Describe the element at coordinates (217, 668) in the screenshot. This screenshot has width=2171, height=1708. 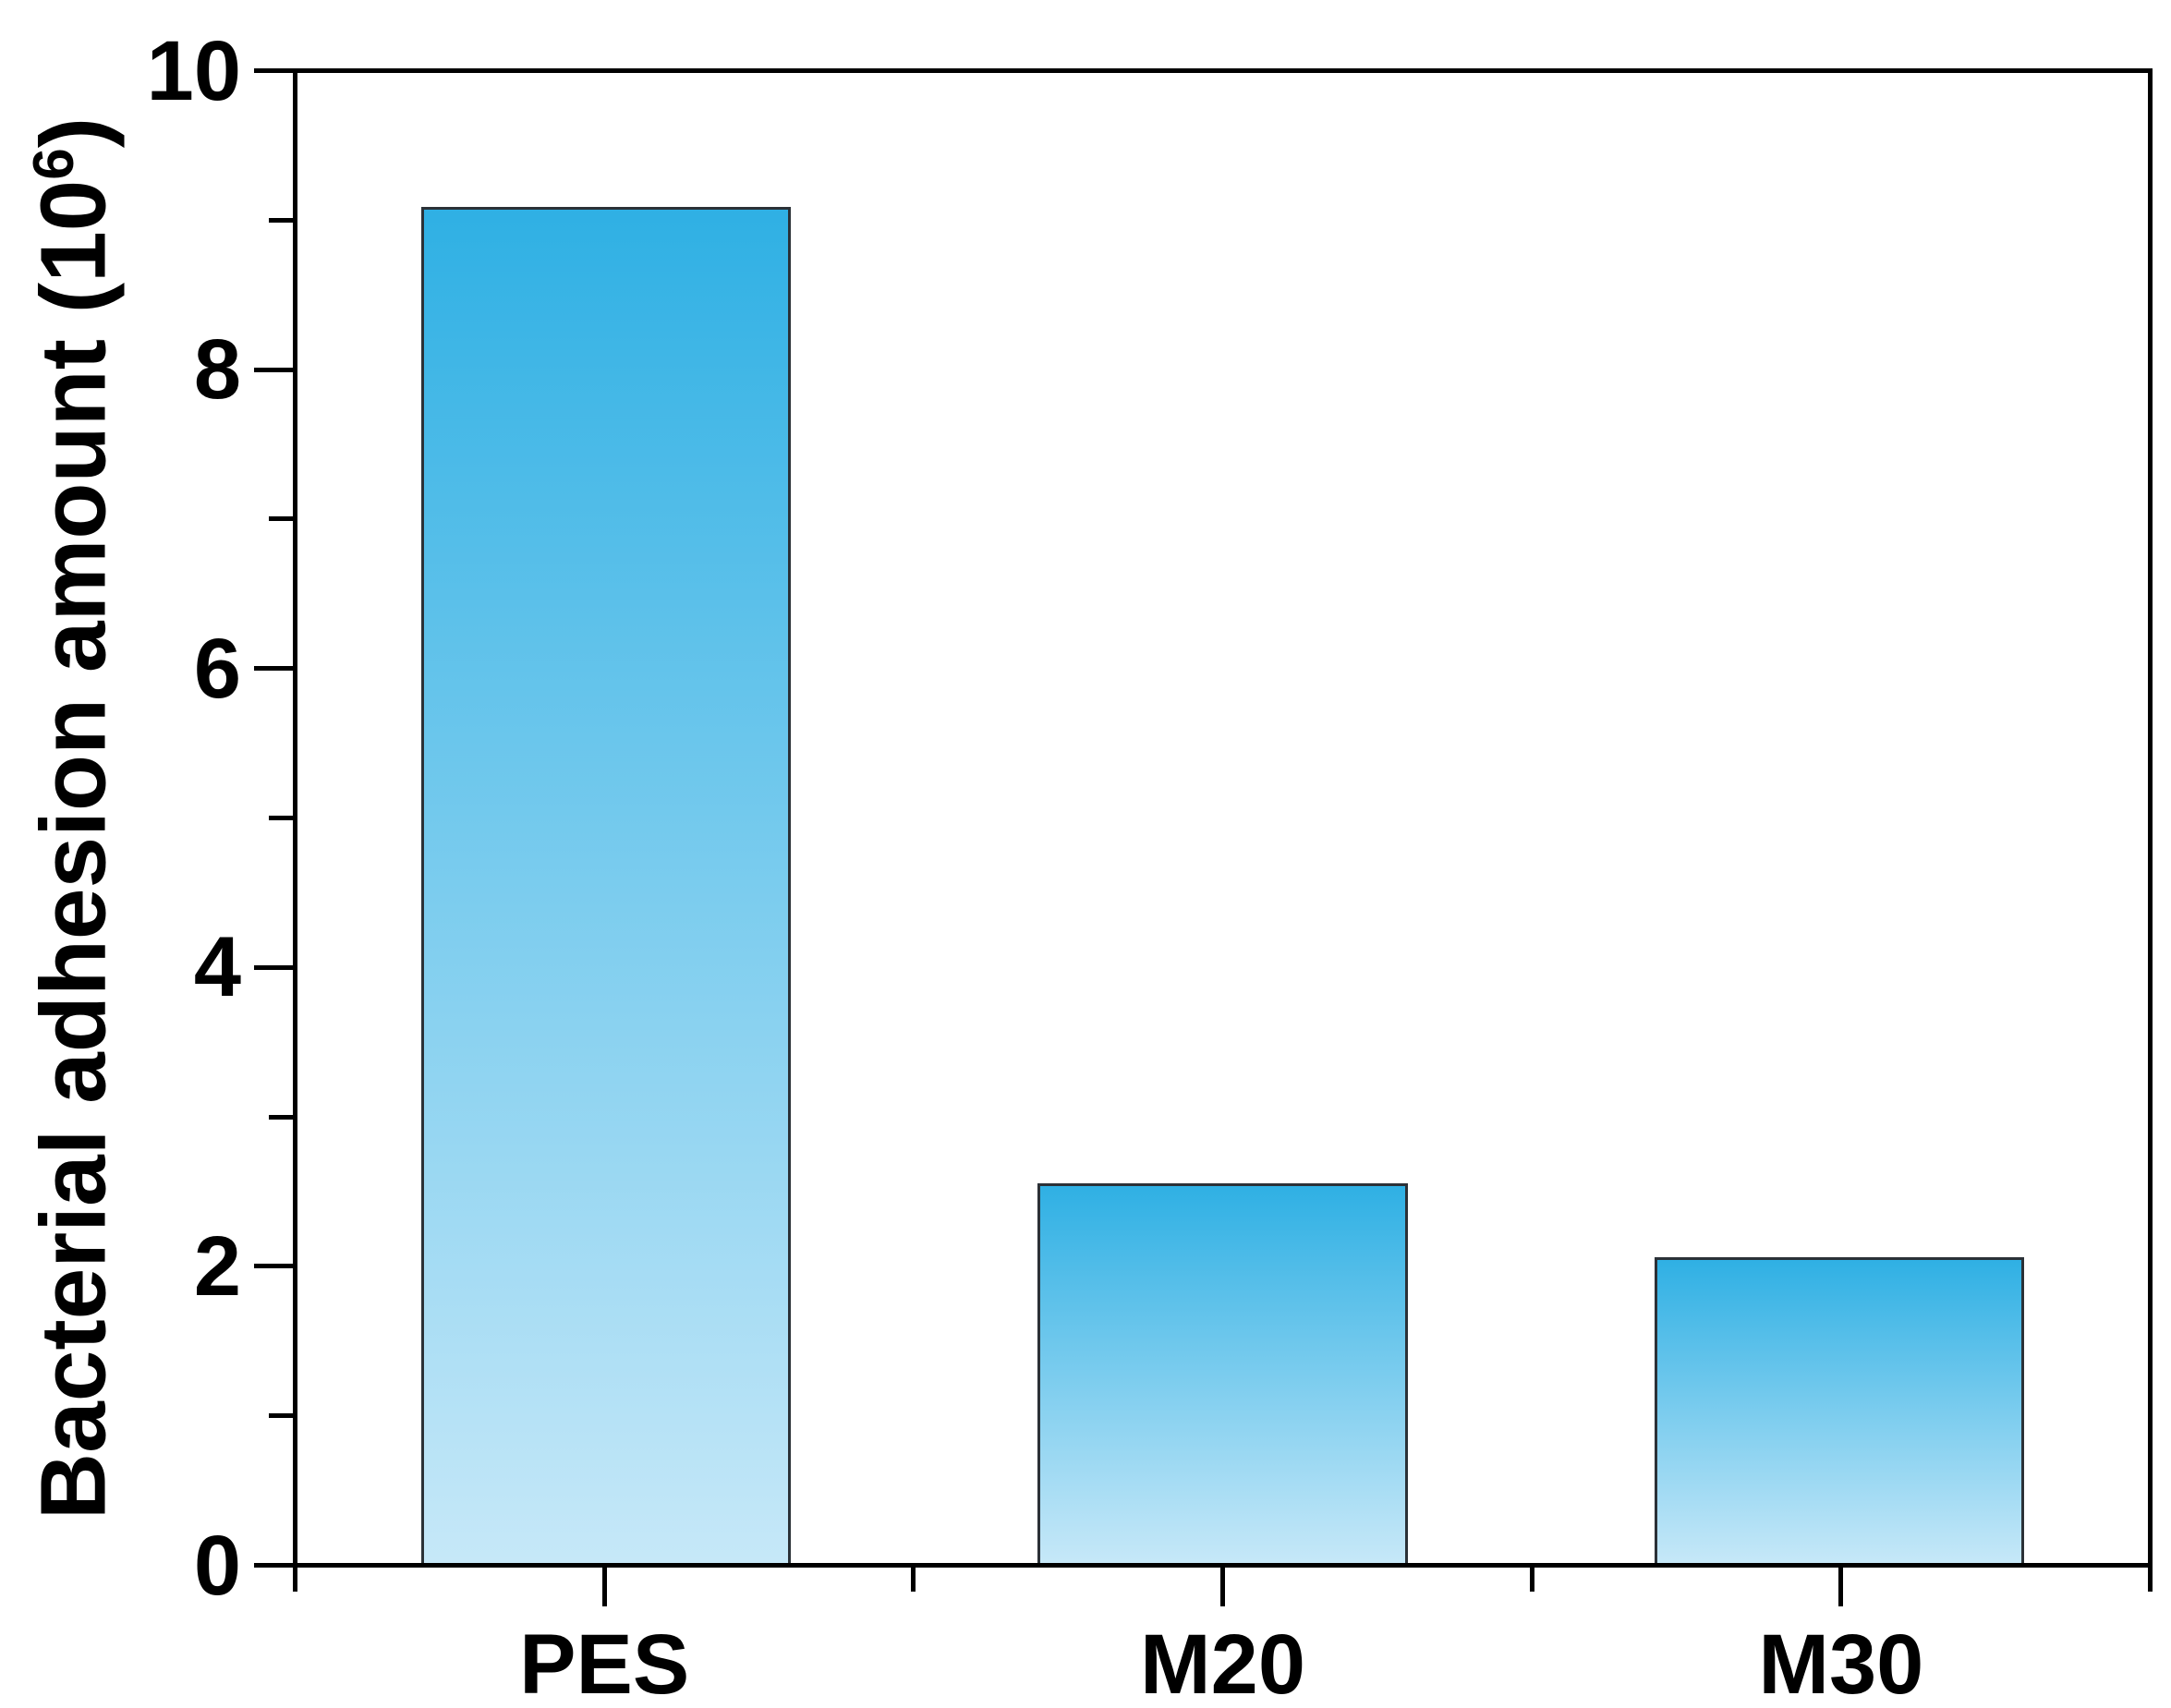
I see `y-tick-label-6: 6` at that location.